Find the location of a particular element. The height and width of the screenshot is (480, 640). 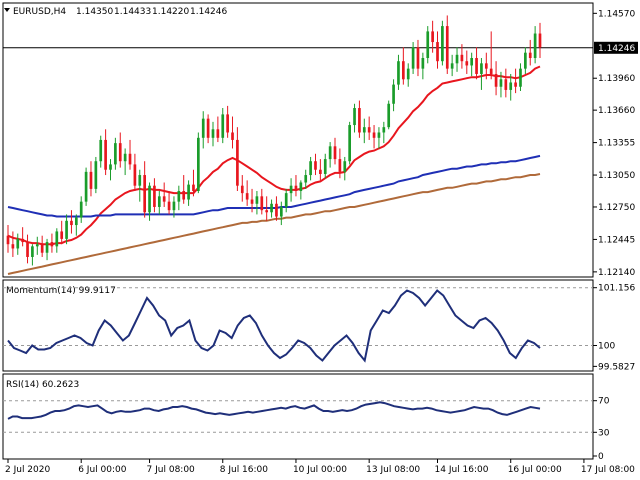

momentum-y-tick-label: 100 is located at coordinates (606, 347).